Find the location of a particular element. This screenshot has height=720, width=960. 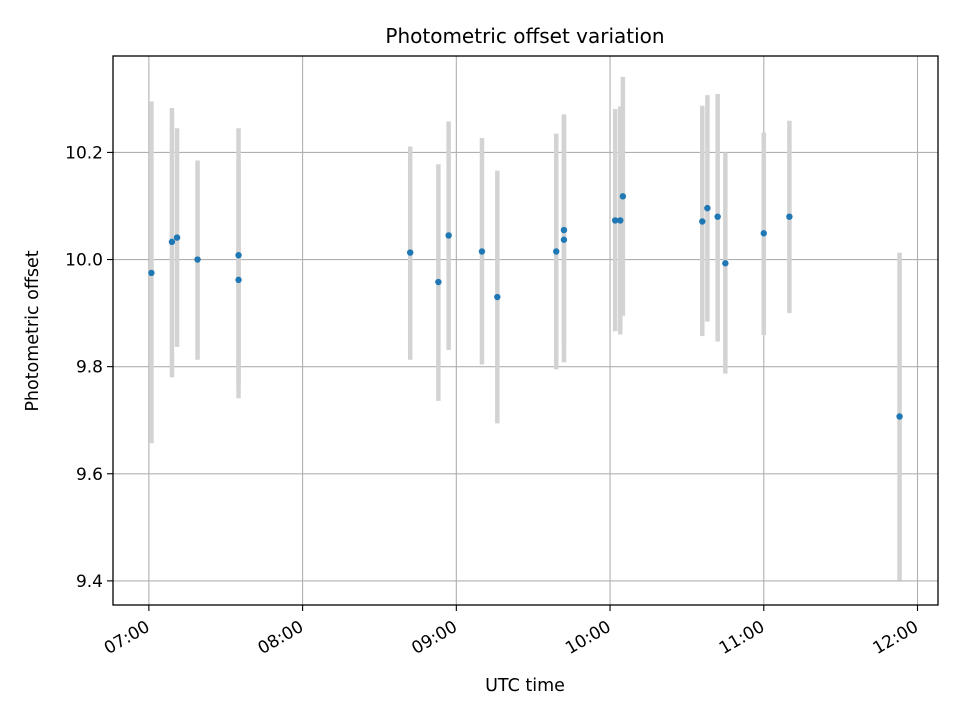

y-tick-label: 9.8 is located at coordinates (89, 368).